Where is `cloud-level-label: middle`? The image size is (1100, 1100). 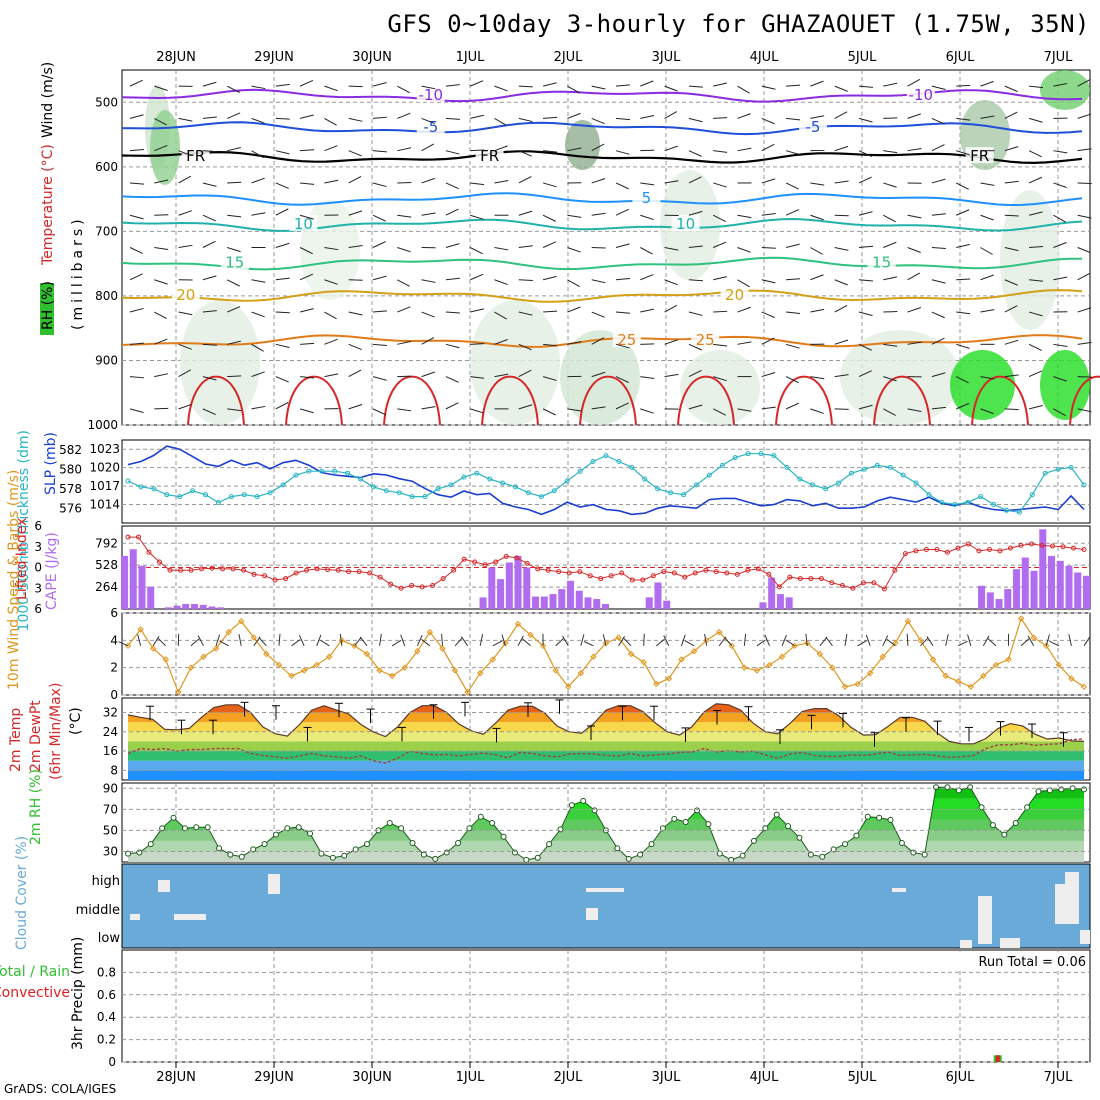 cloud-level-label: middle is located at coordinates (98, 910).